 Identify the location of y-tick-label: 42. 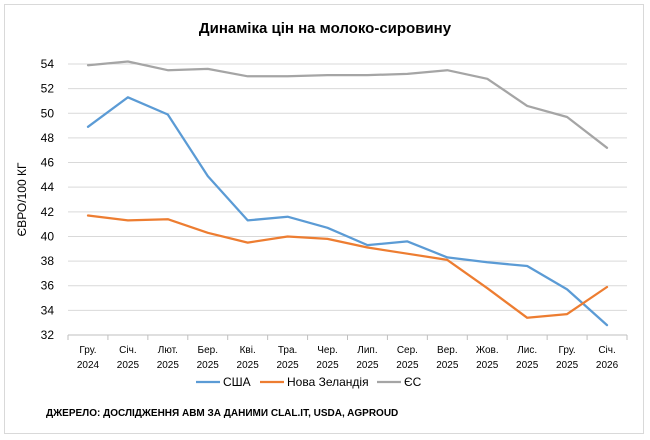
(48, 212).